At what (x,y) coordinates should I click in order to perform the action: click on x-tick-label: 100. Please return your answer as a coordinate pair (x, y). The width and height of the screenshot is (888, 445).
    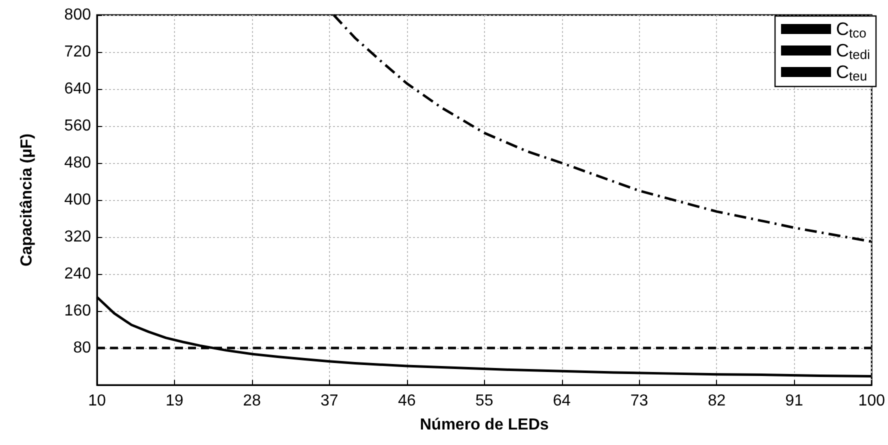
    Looking at the image, I should click on (872, 401).